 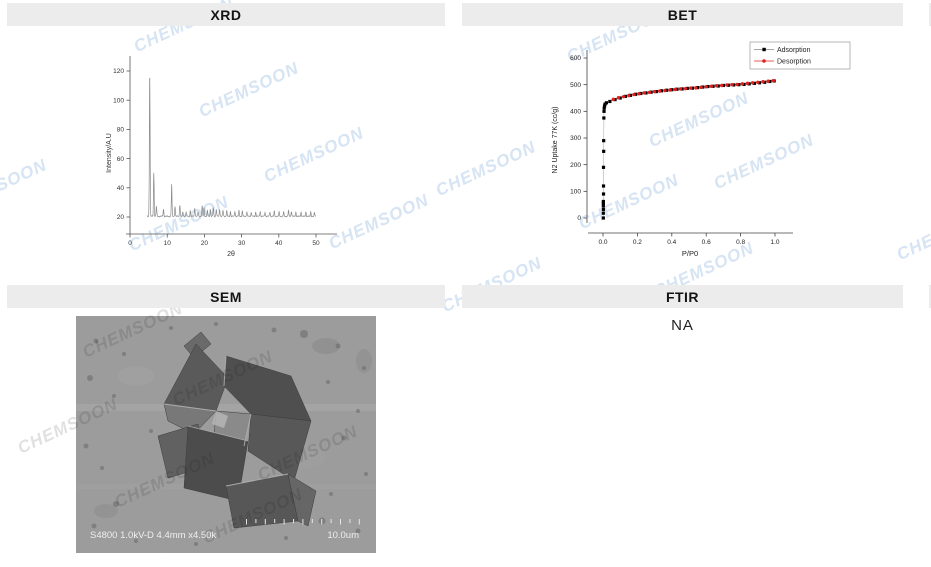 I want to click on bet-header: BET, so click(x=682, y=14).